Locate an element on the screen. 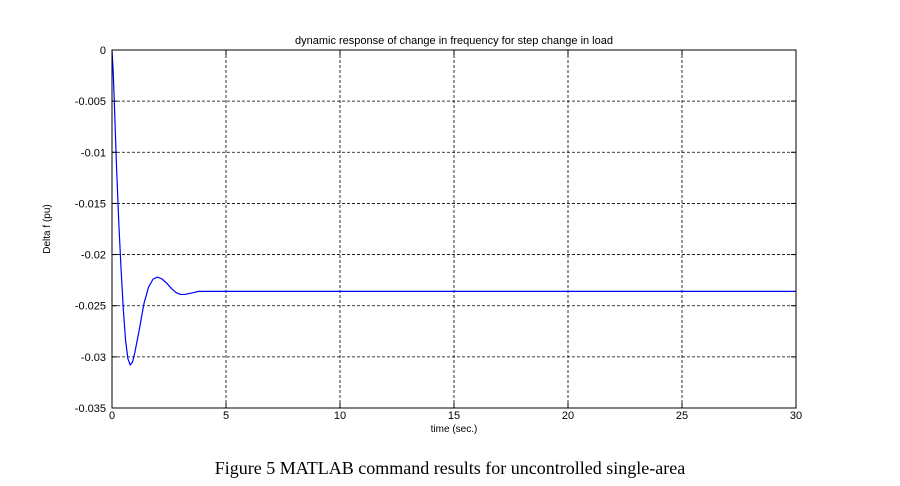 The image size is (900, 486). y-tick-label: -0.005 is located at coordinates (90, 102).